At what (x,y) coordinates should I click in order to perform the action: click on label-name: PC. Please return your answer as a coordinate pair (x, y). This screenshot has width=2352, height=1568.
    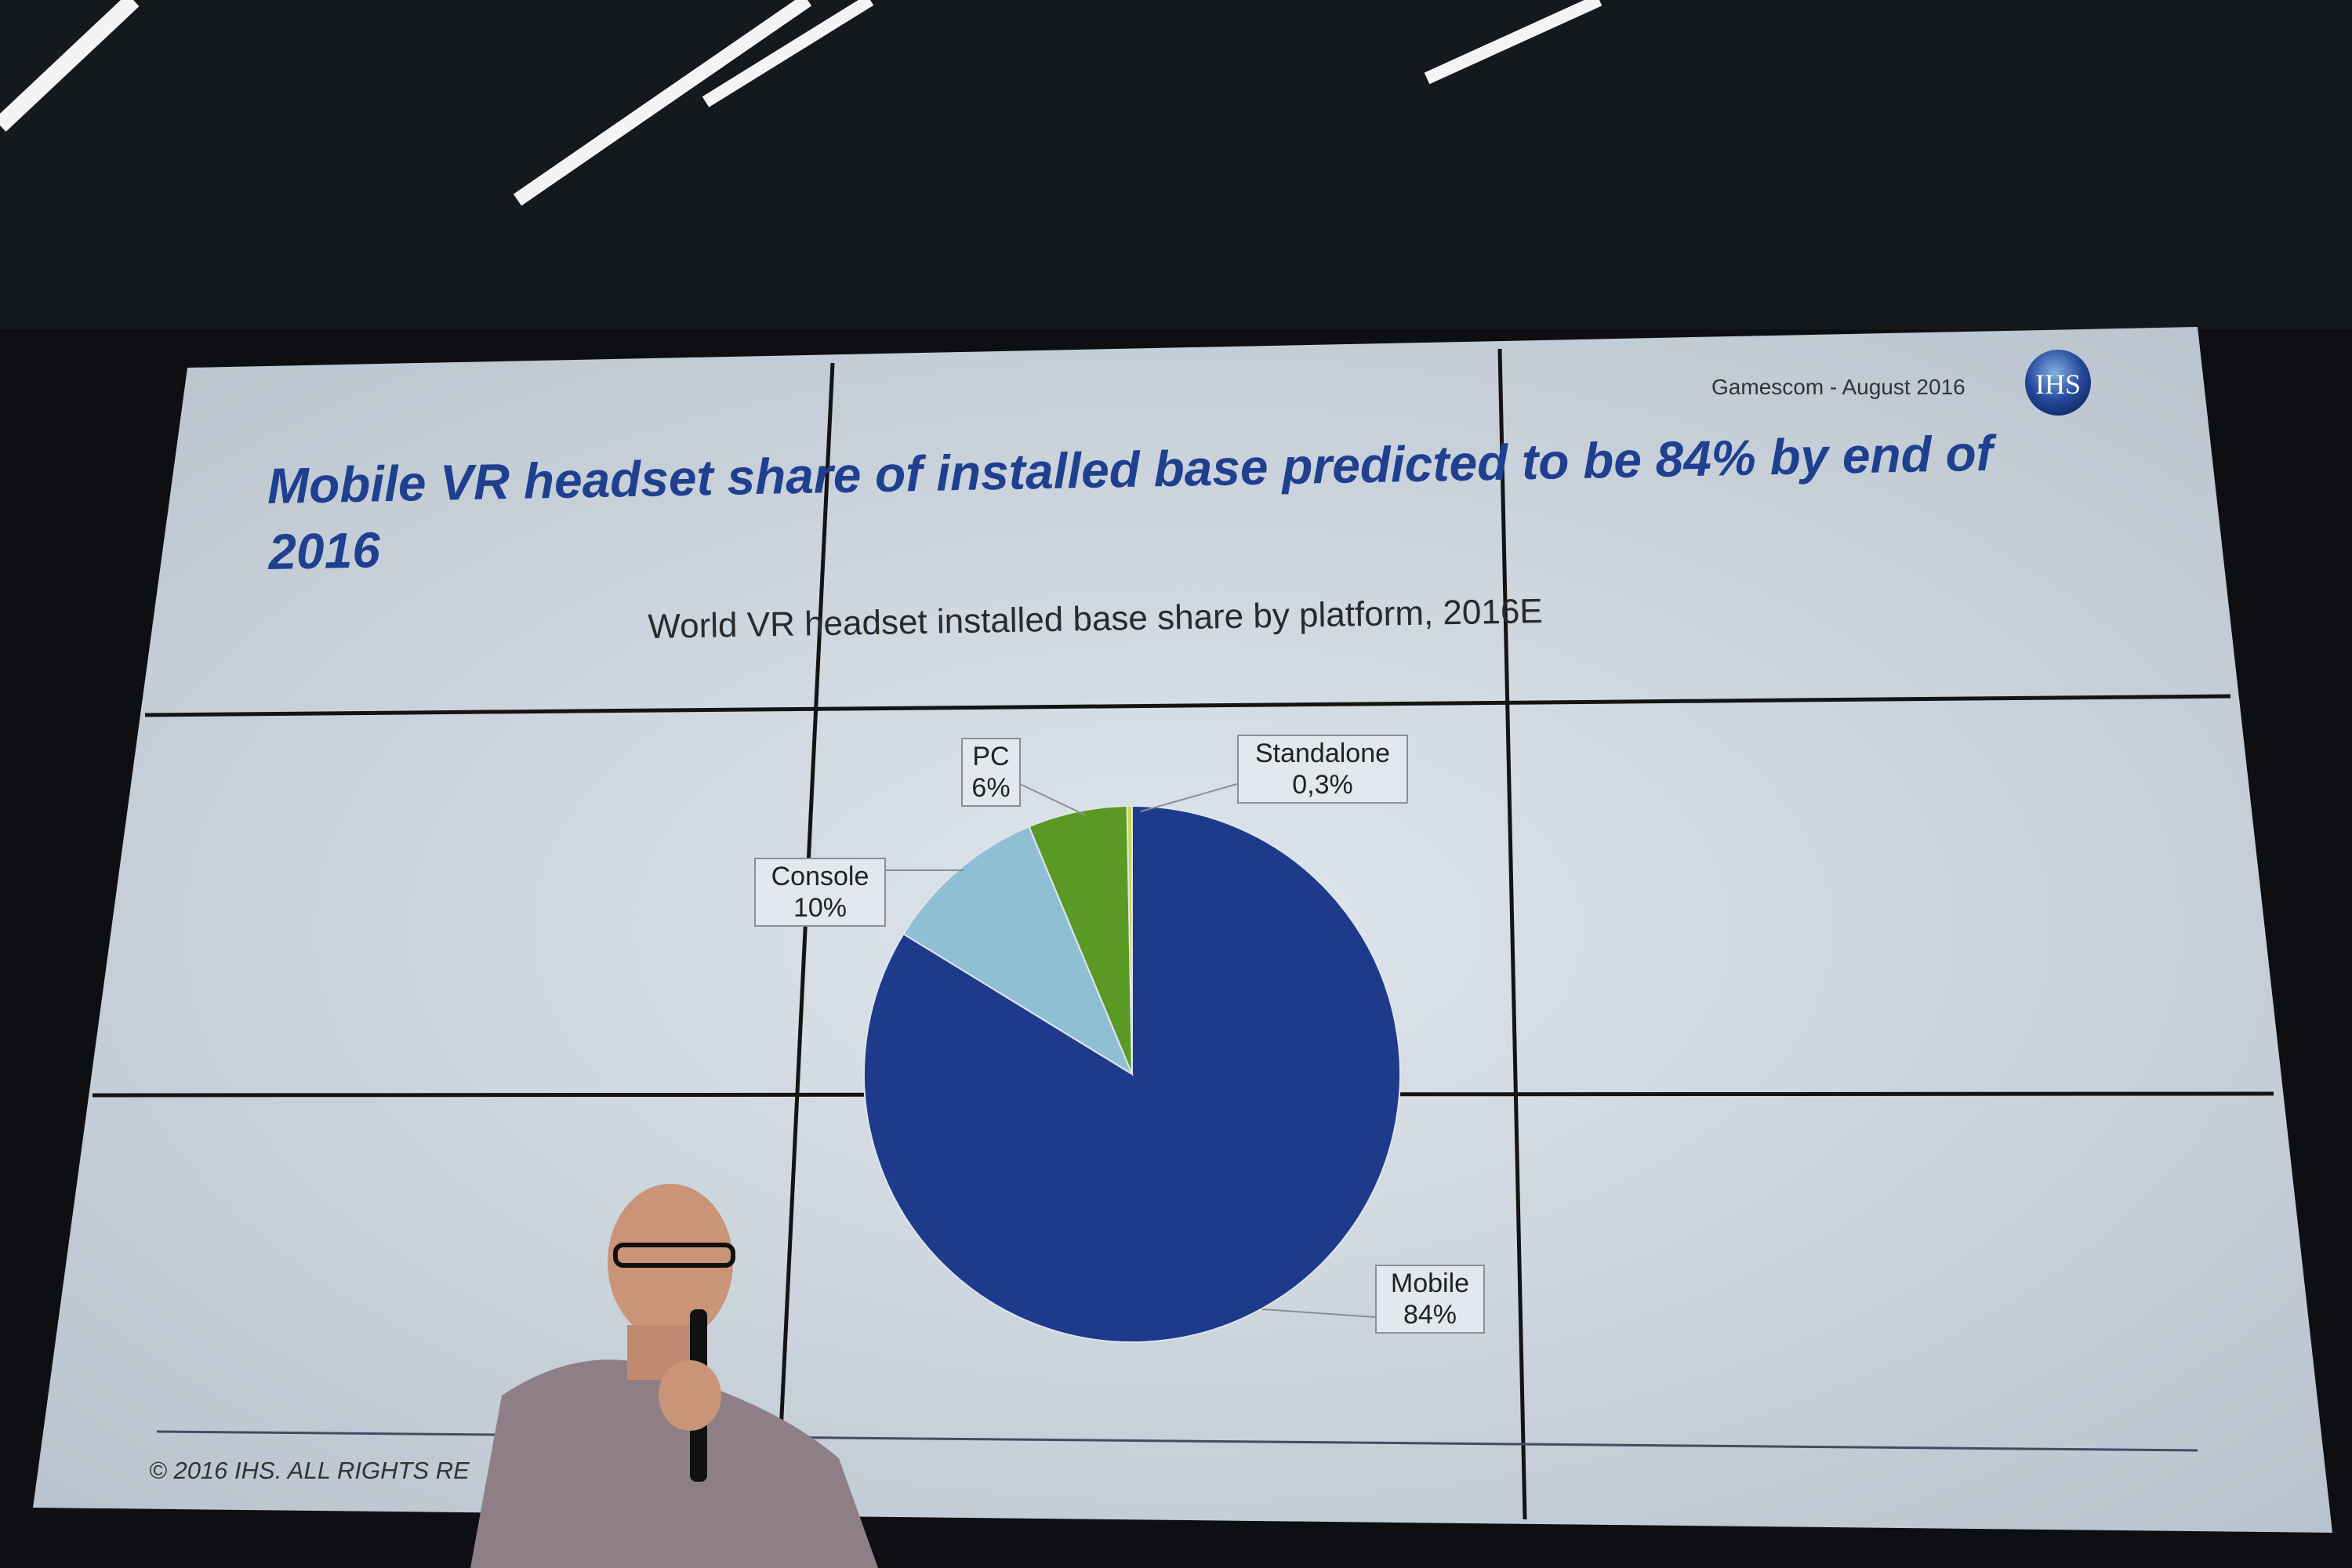
    Looking at the image, I should click on (991, 756).